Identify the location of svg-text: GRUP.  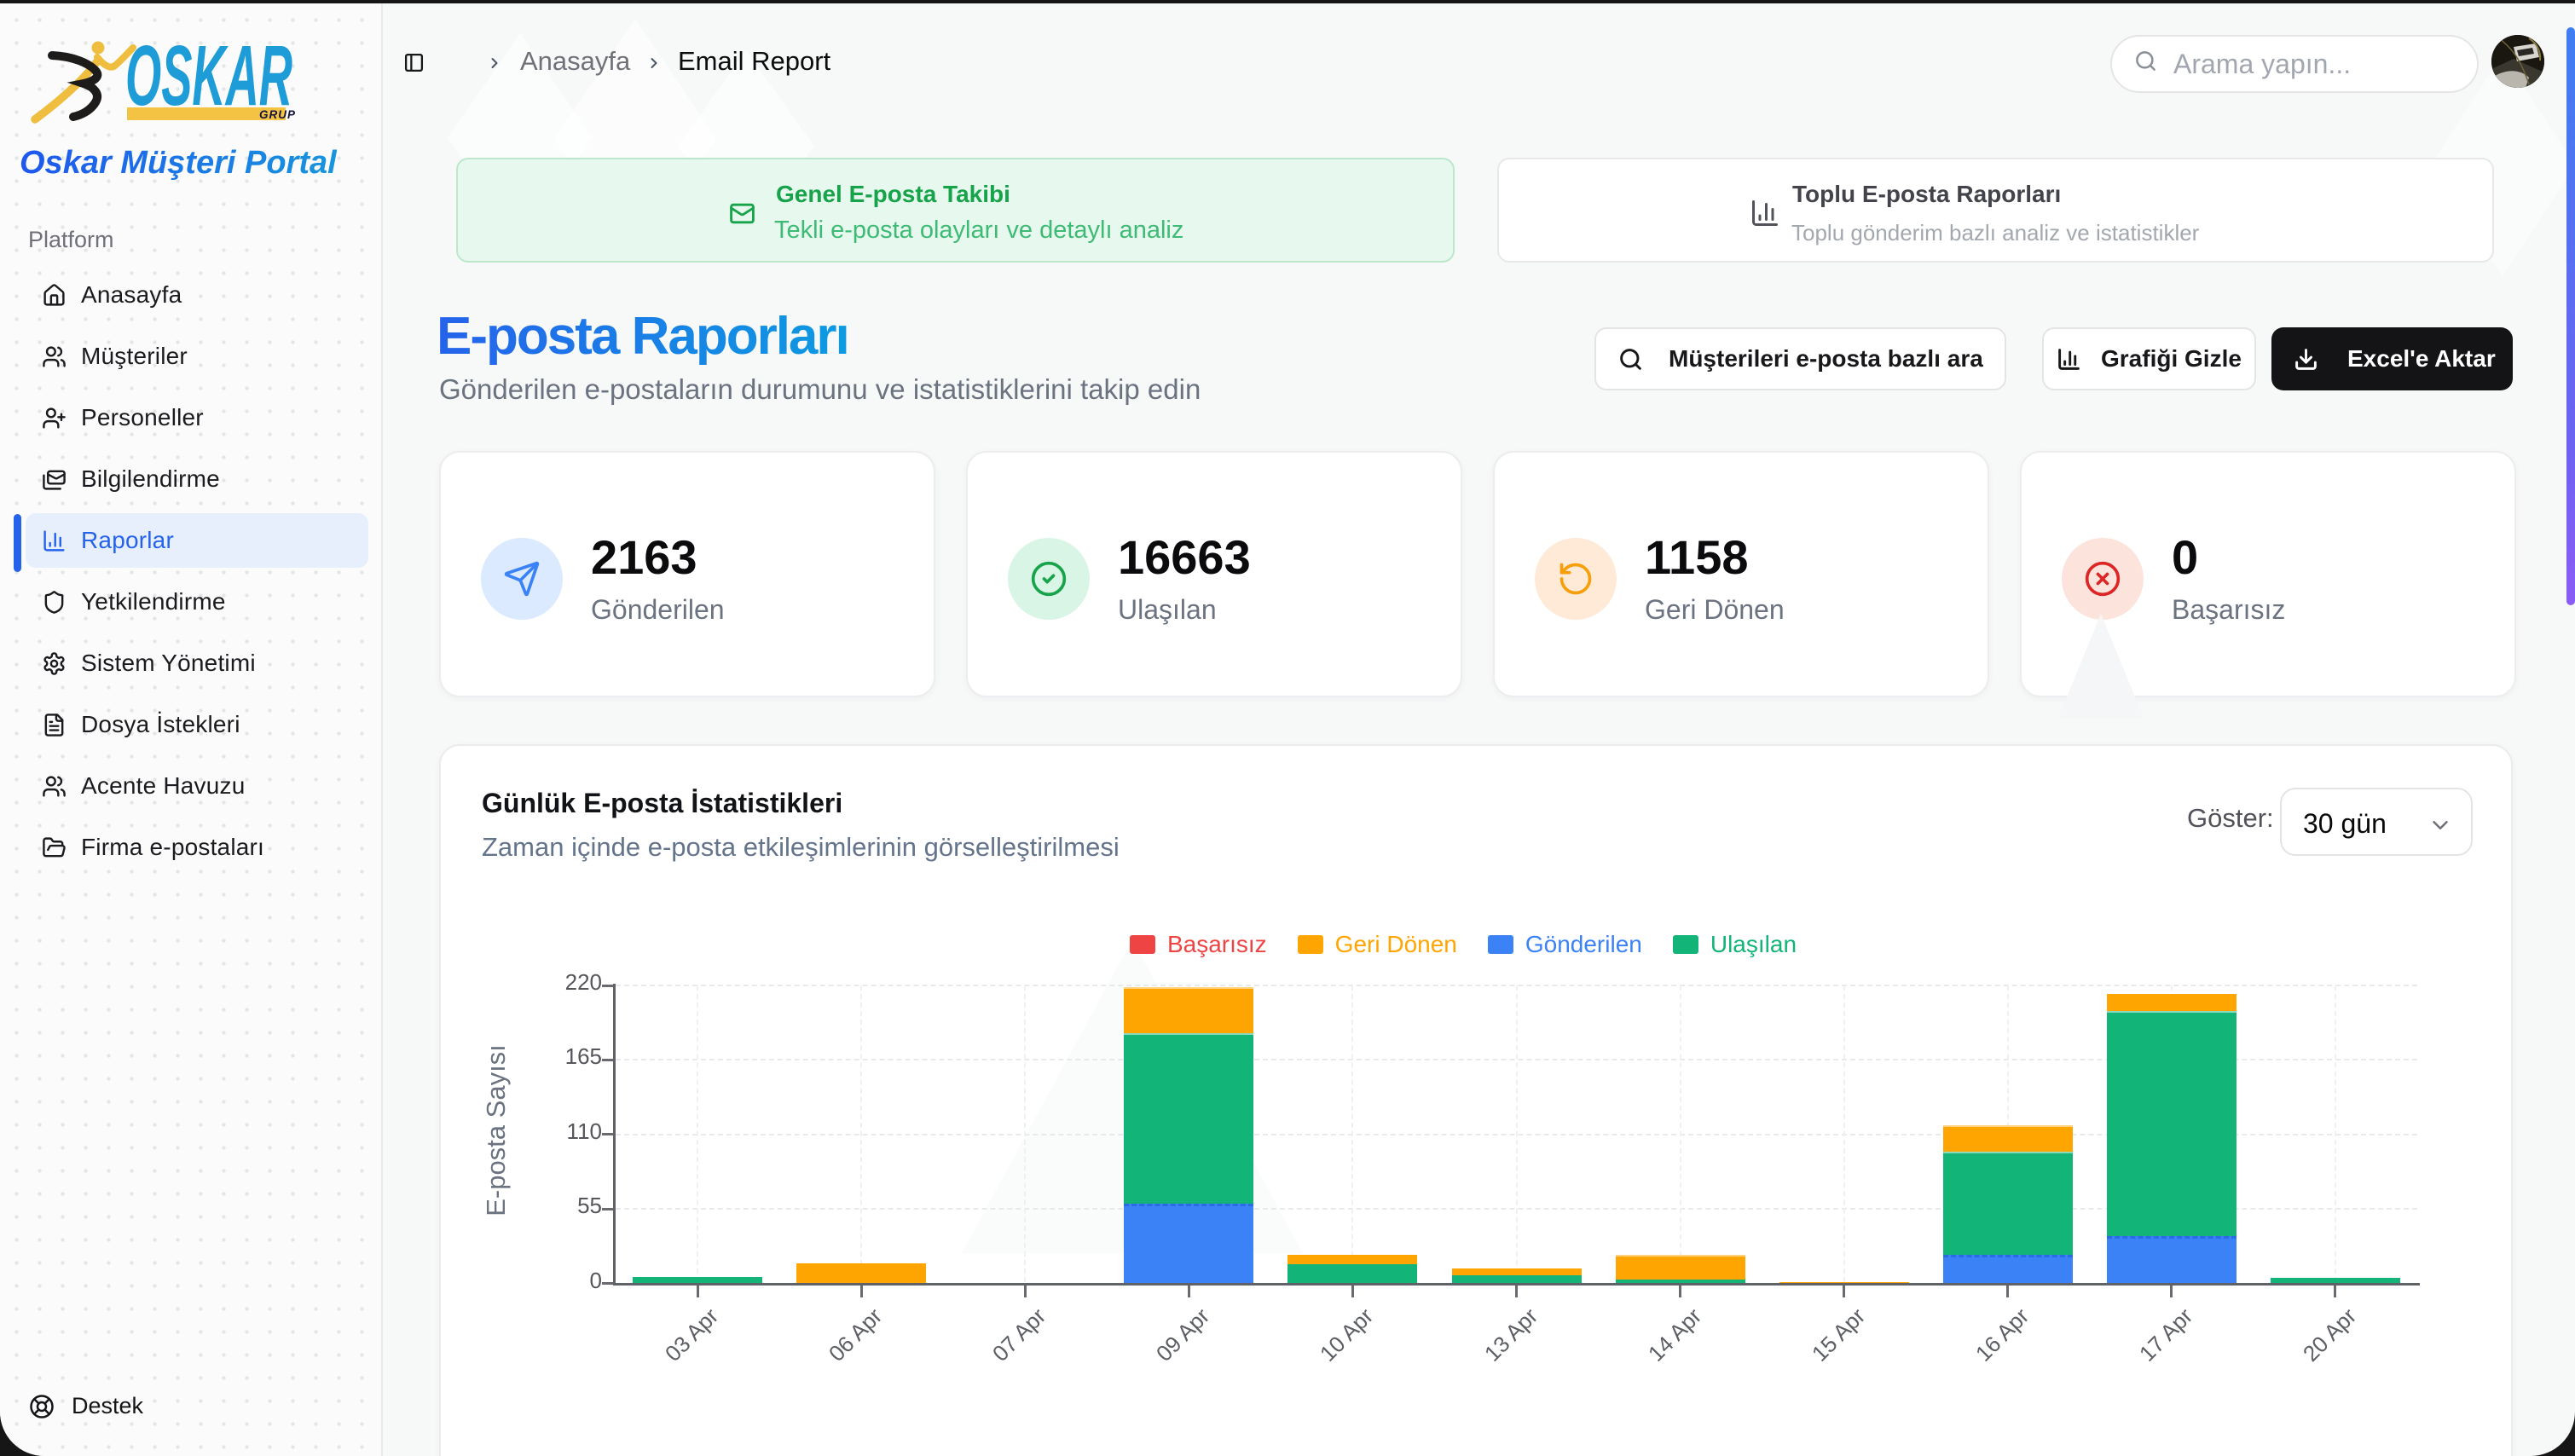
(277, 114).